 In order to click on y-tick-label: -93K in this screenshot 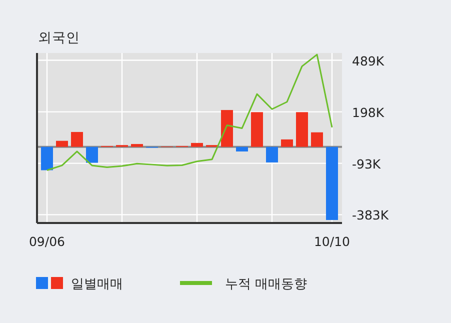, I will do `click(367, 164)`.